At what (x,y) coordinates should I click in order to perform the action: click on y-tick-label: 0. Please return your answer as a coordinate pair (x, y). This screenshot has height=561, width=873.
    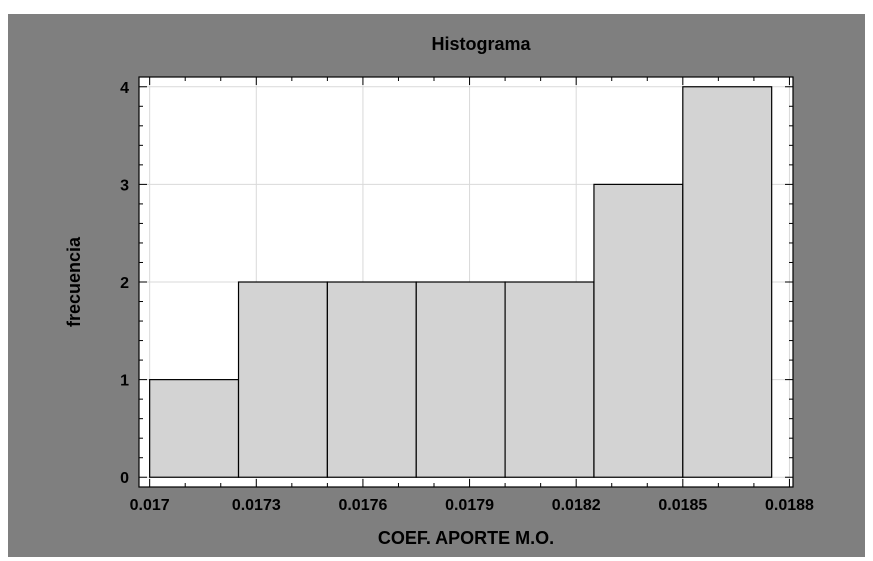
    Looking at the image, I should click on (124, 478).